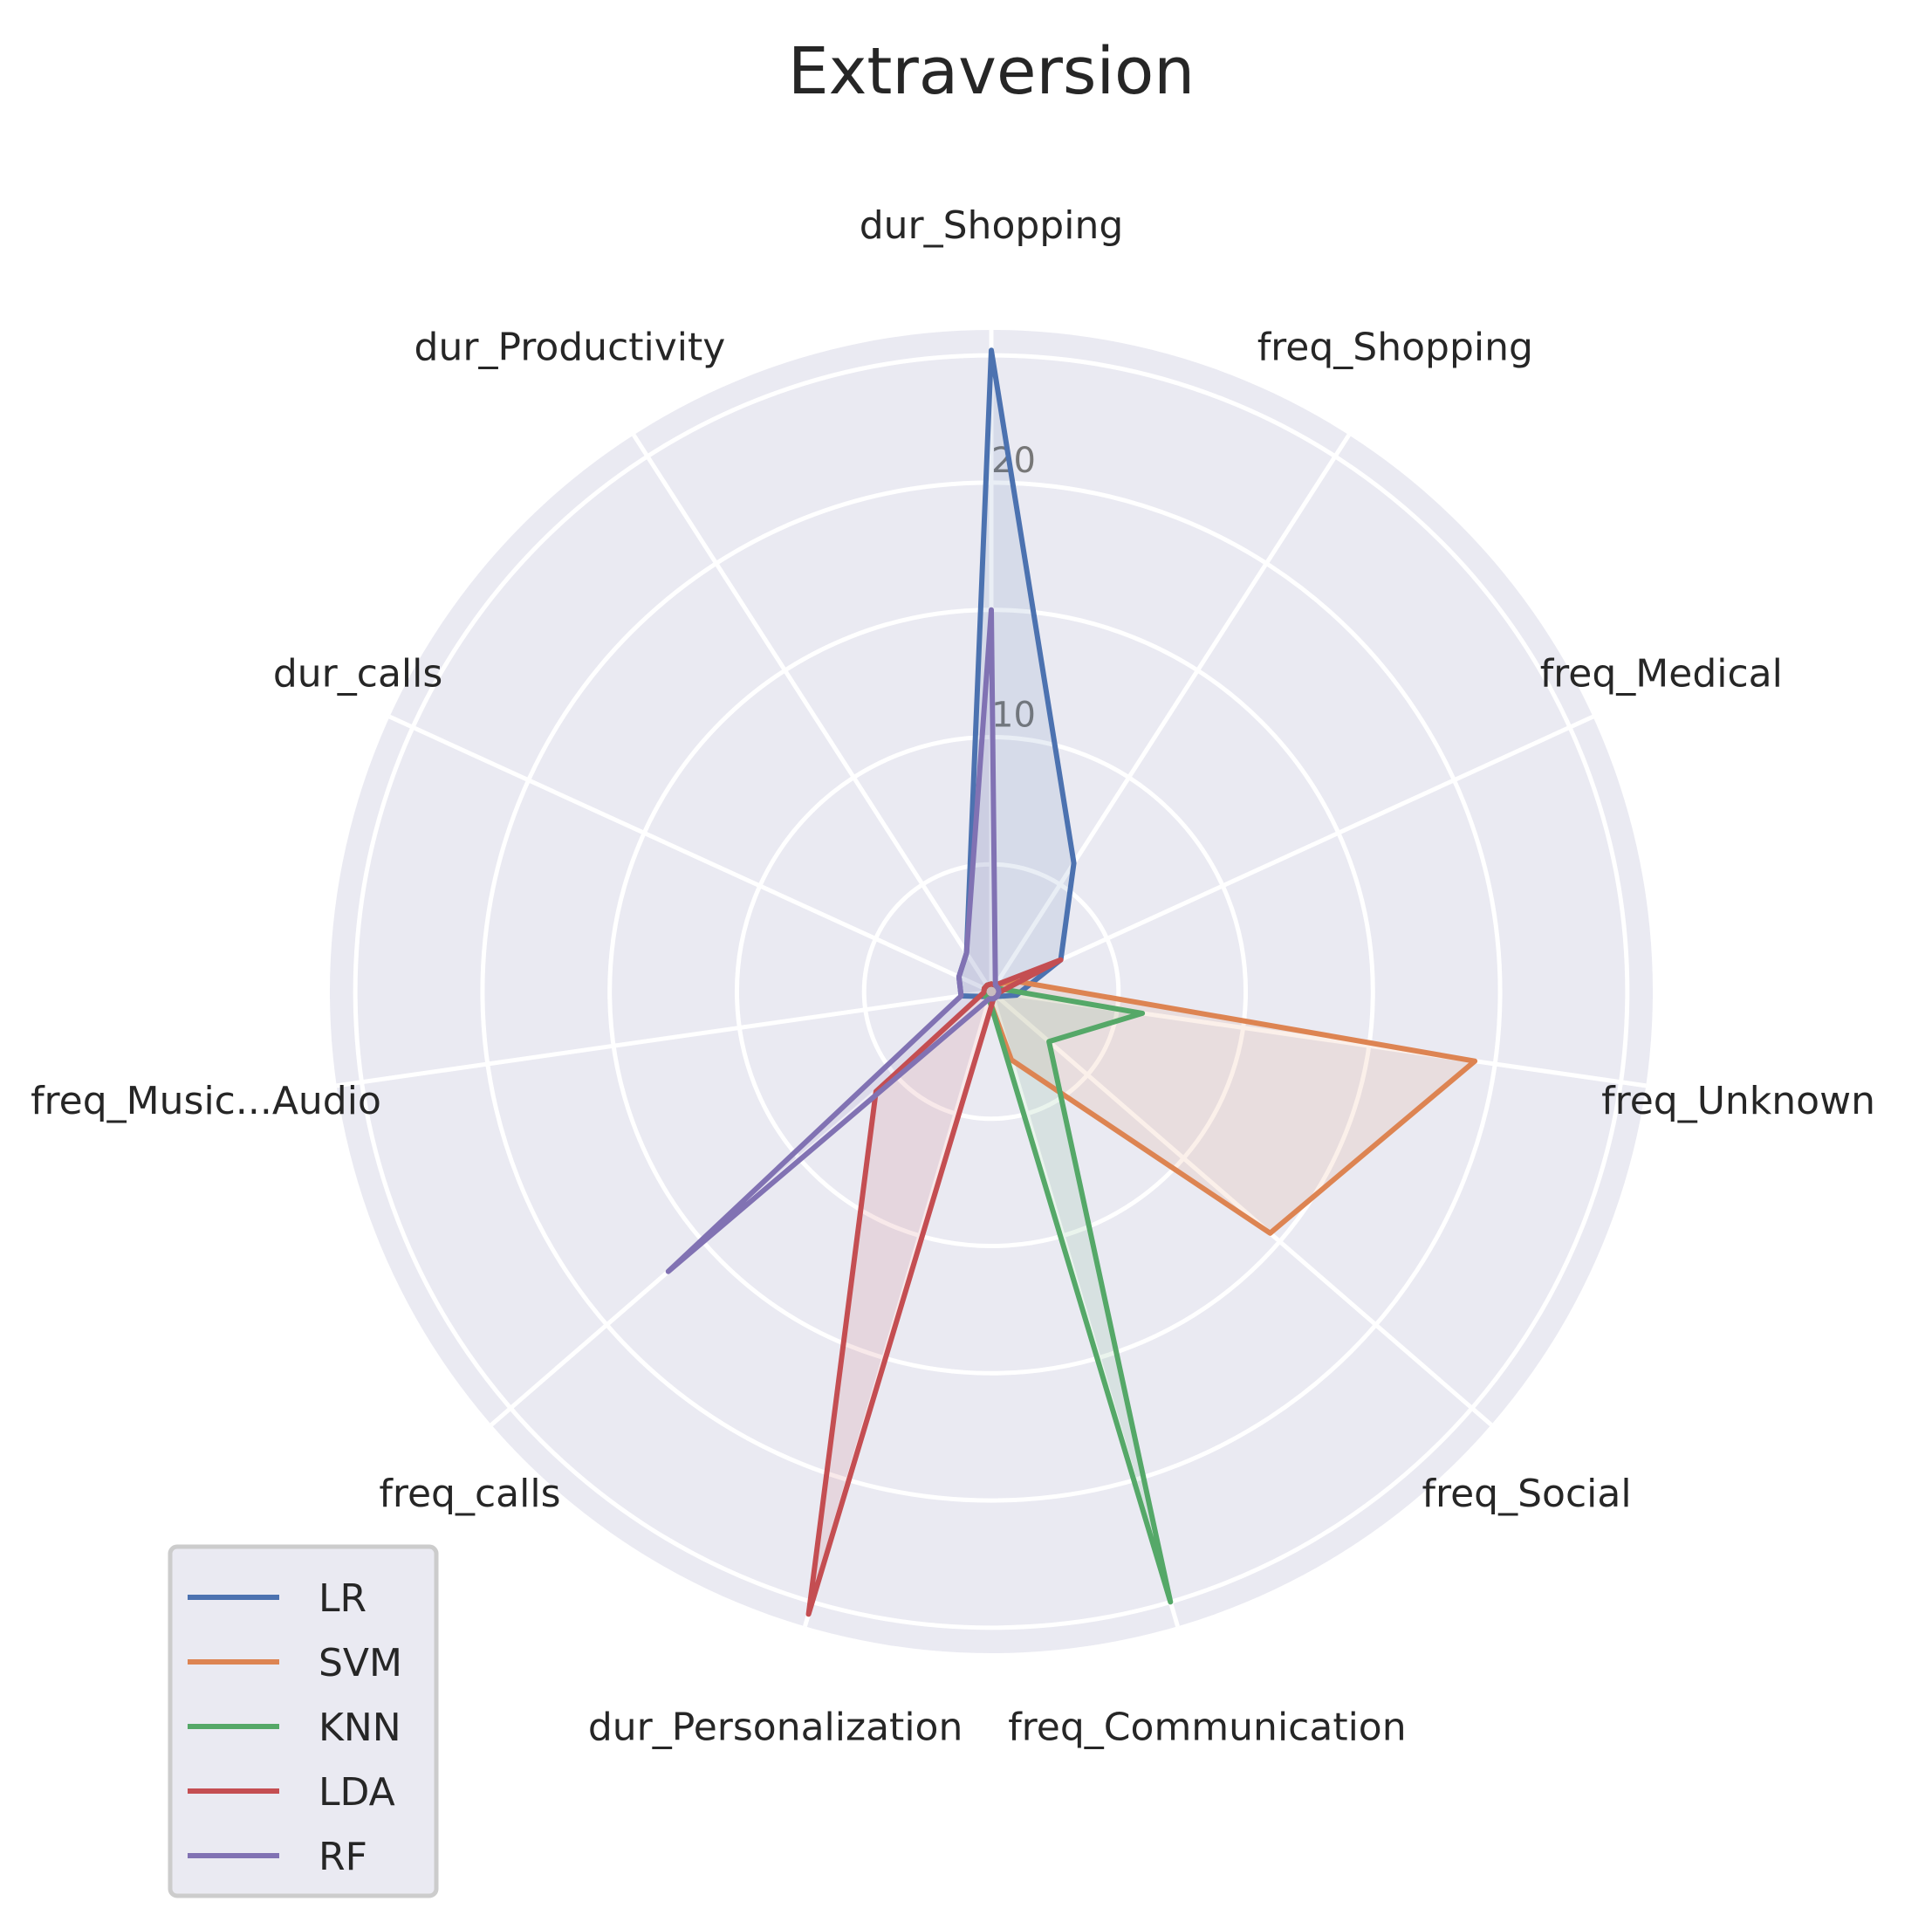 This screenshot has width=1932, height=1922. Describe the element at coordinates (1013, 715) in the screenshot. I see `radial-tick-label: 10` at that location.